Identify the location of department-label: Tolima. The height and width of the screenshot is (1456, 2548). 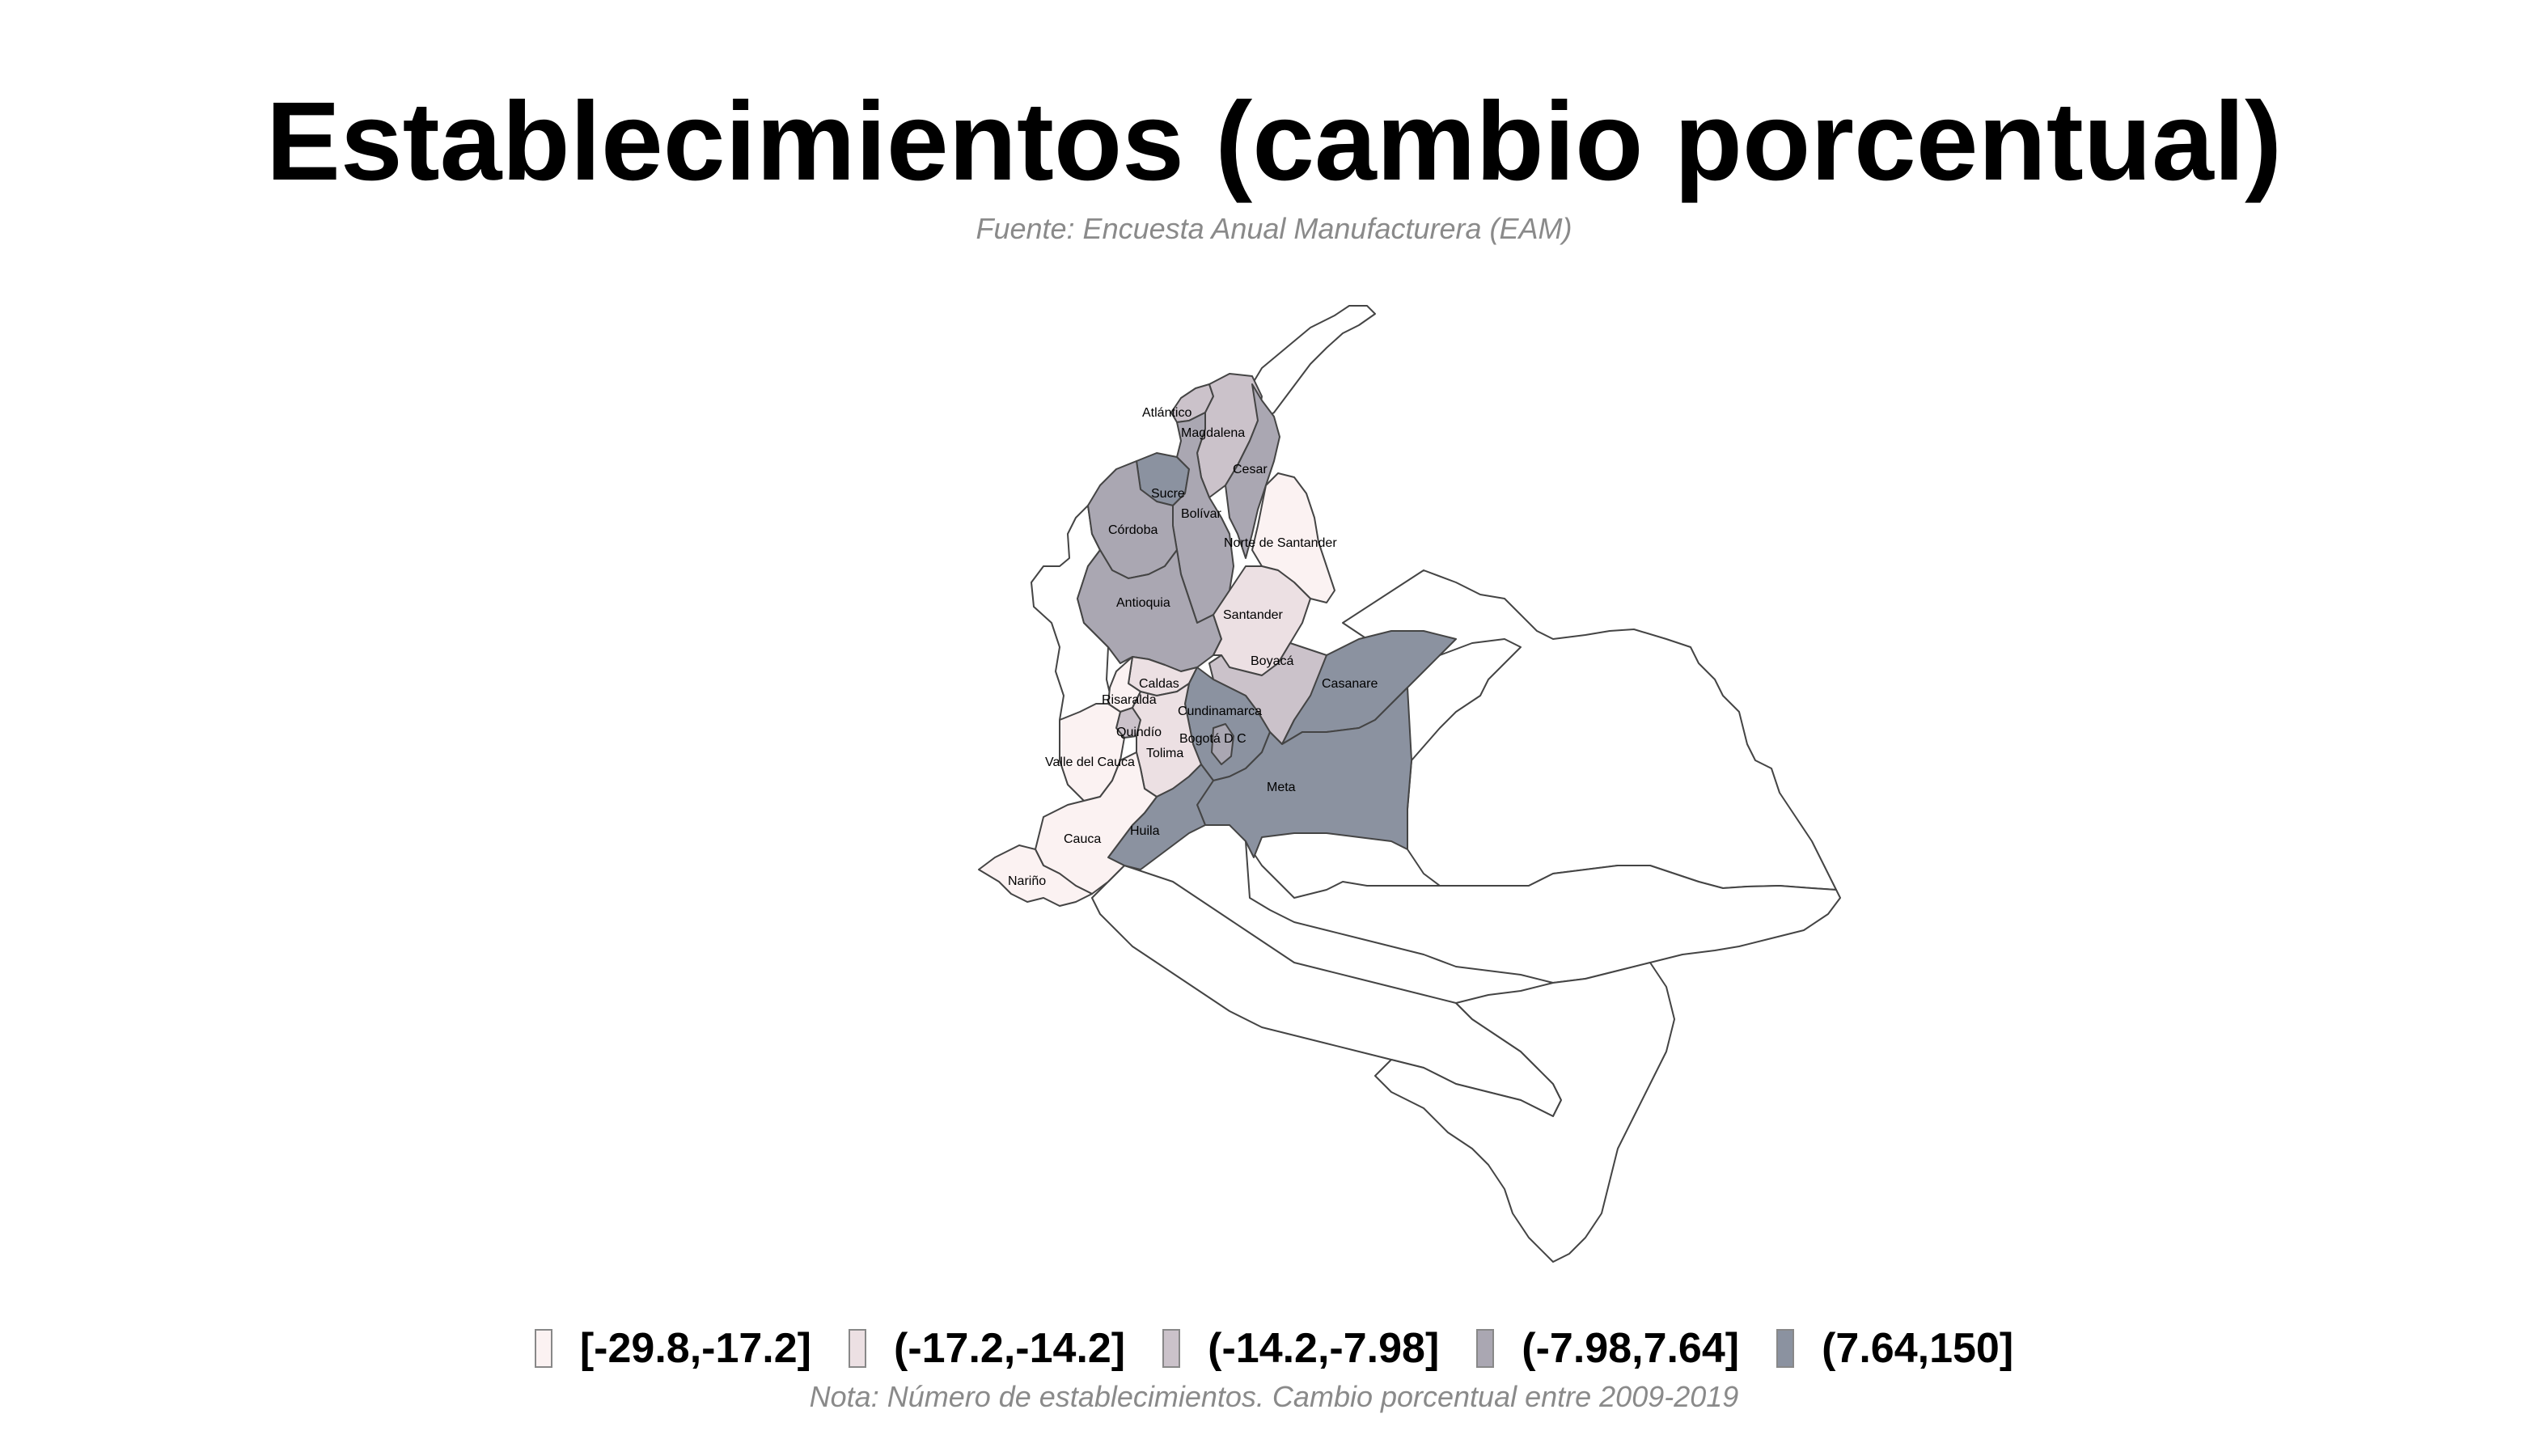
(1165, 753).